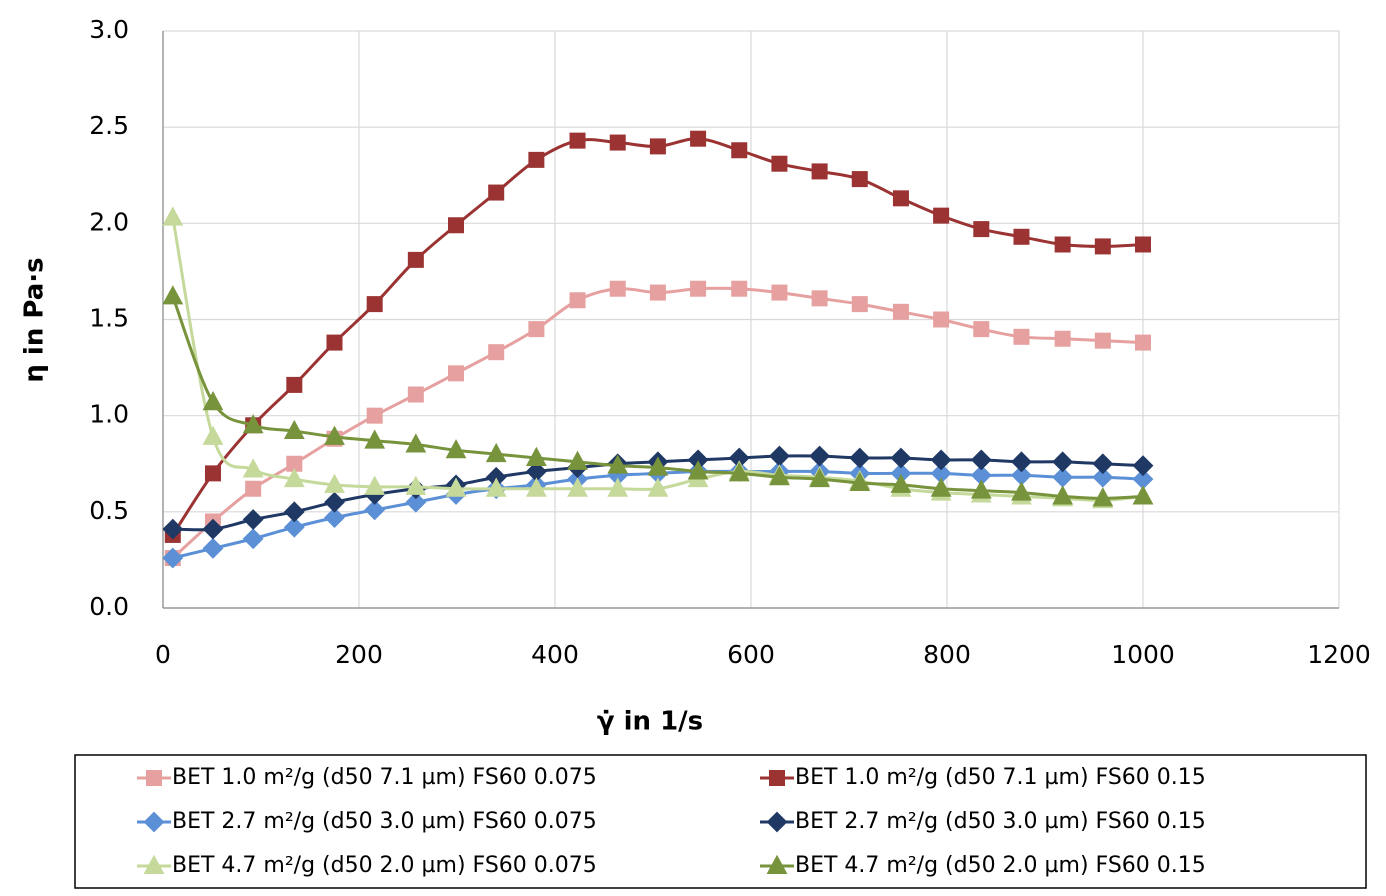  What do you see at coordinates (650, 722) in the screenshot?
I see `x-axis-title: γ̇ in 1/s` at bounding box center [650, 722].